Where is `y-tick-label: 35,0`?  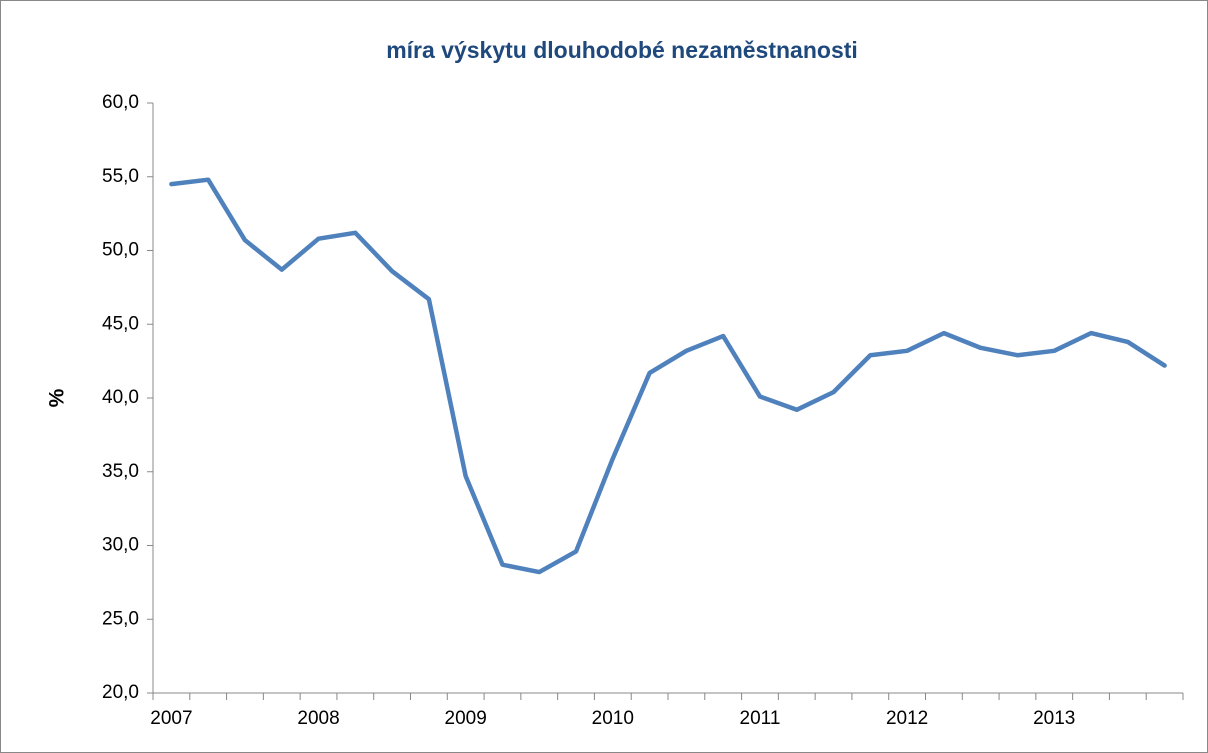
y-tick-label: 35,0 is located at coordinates (120, 471).